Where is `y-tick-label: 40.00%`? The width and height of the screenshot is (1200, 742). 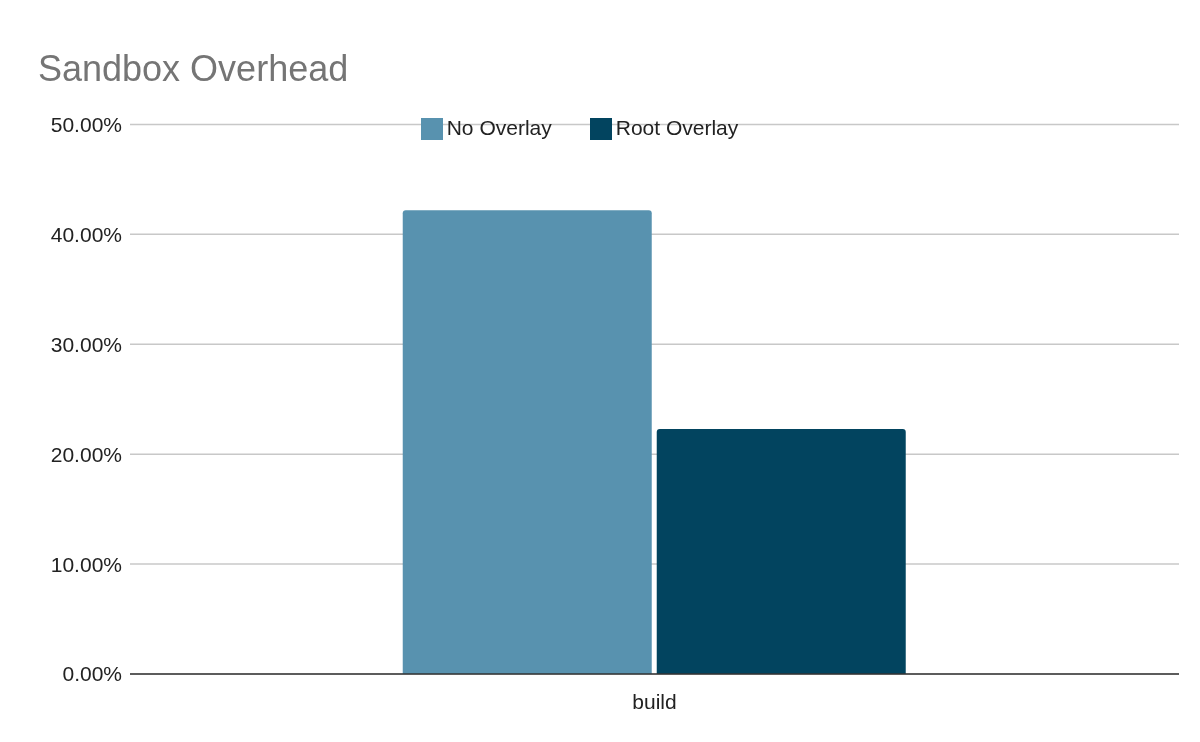 y-tick-label: 40.00% is located at coordinates (86, 234).